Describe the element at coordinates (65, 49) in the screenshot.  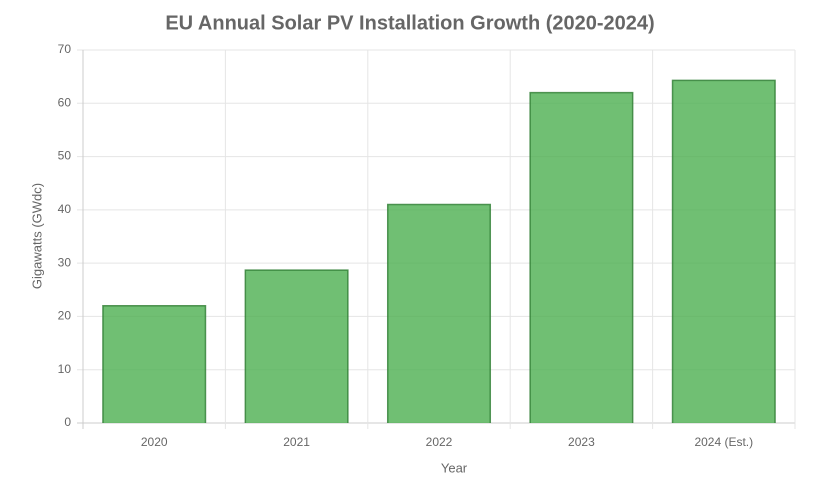
I see `y-tick-label: 70` at that location.